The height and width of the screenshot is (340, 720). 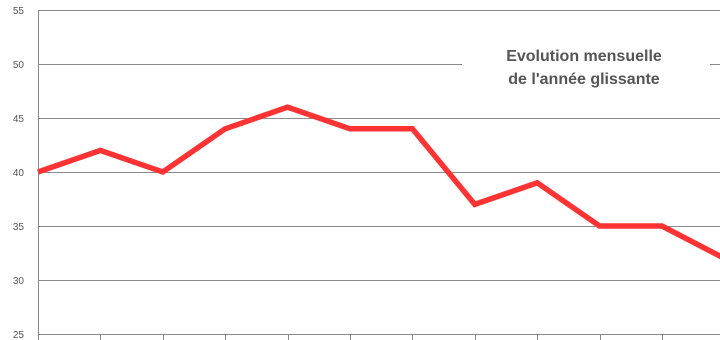 What do you see at coordinates (19, 119) in the screenshot?
I see `y-tick-label: 45` at bounding box center [19, 119].